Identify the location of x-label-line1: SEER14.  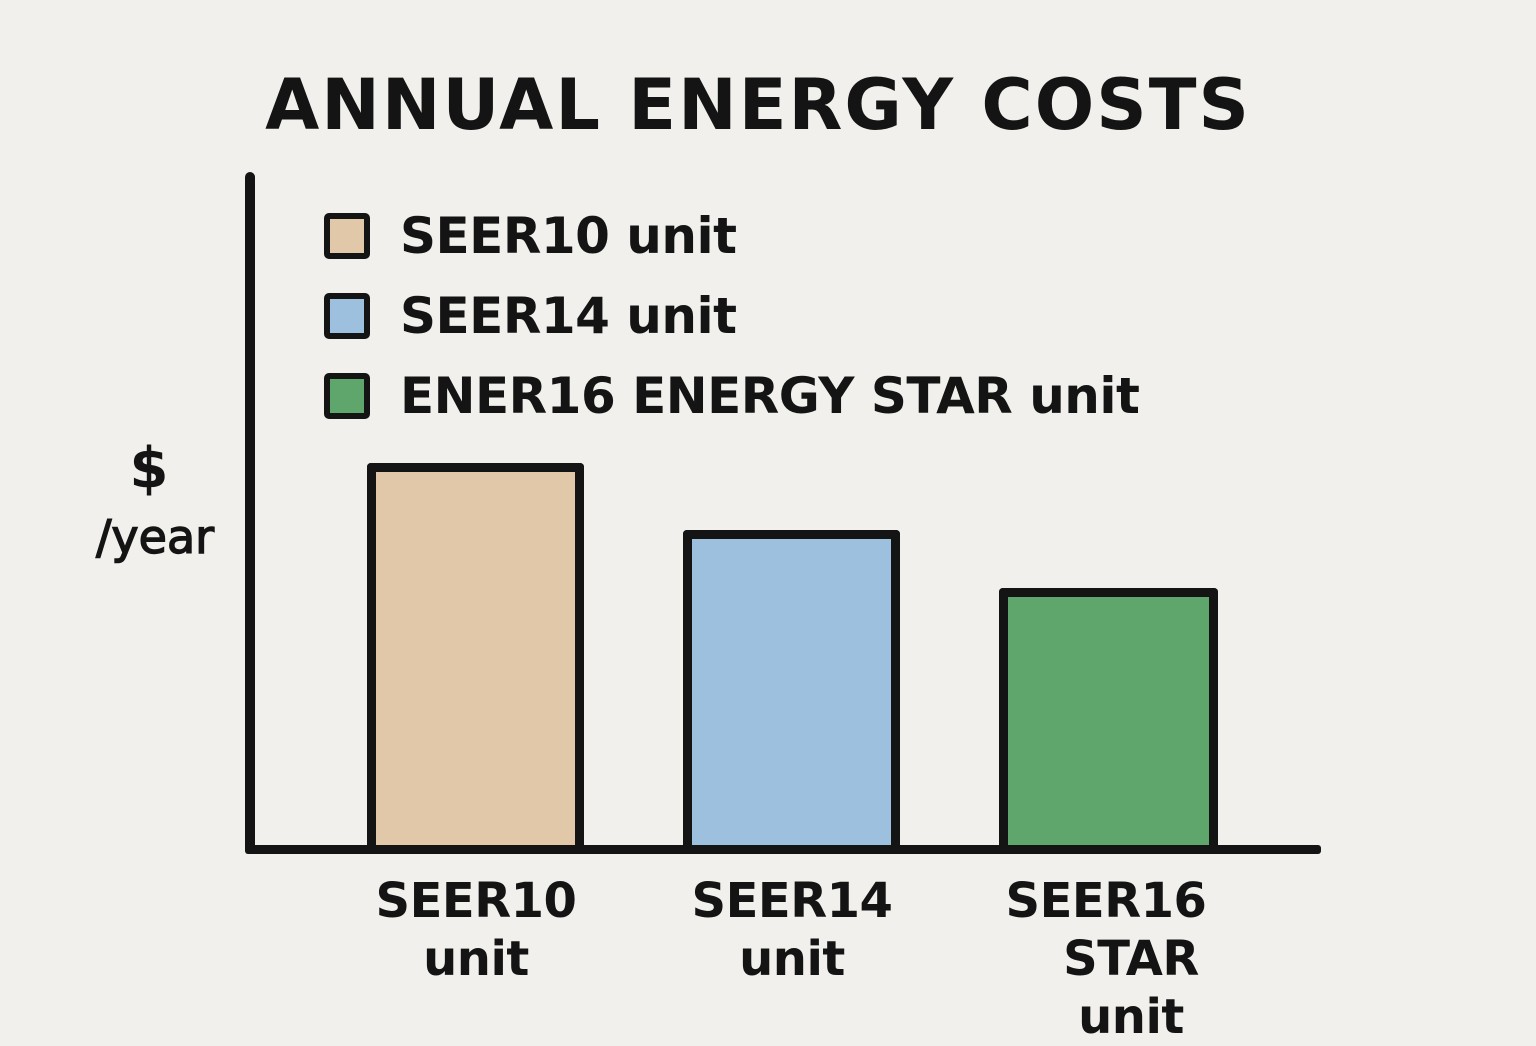
(792, 901).